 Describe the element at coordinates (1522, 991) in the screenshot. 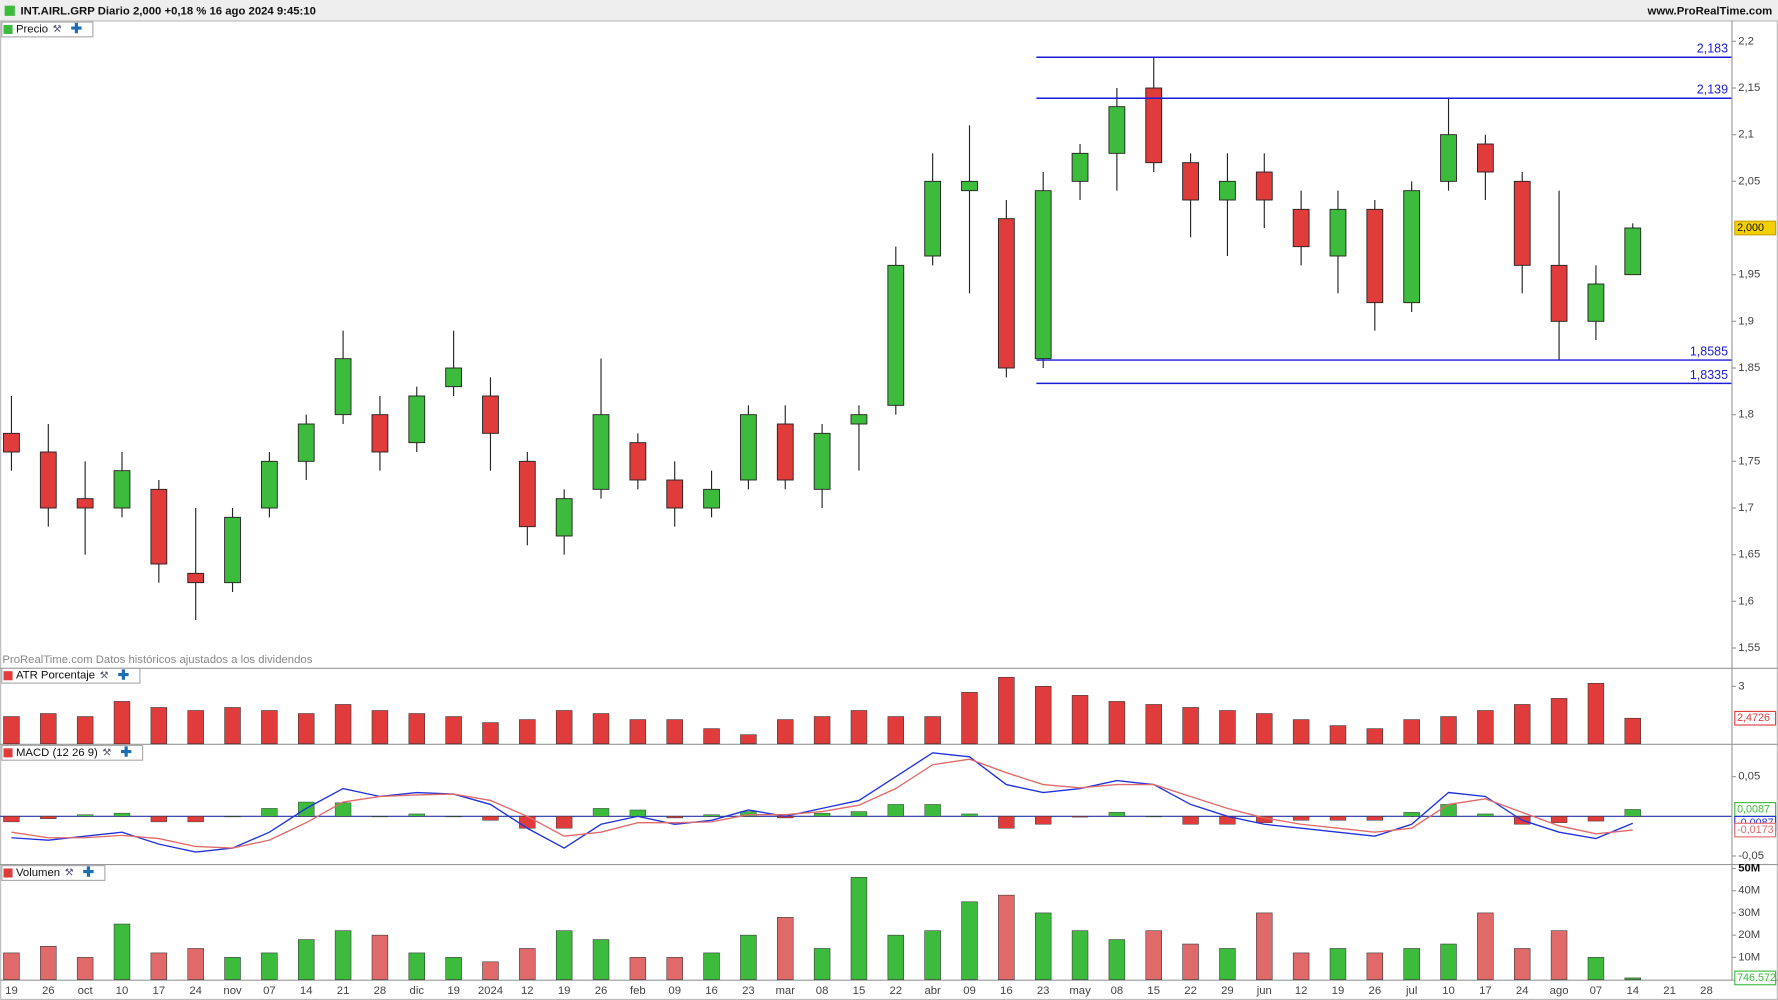

I see `x-tick-label: 24` at that location.